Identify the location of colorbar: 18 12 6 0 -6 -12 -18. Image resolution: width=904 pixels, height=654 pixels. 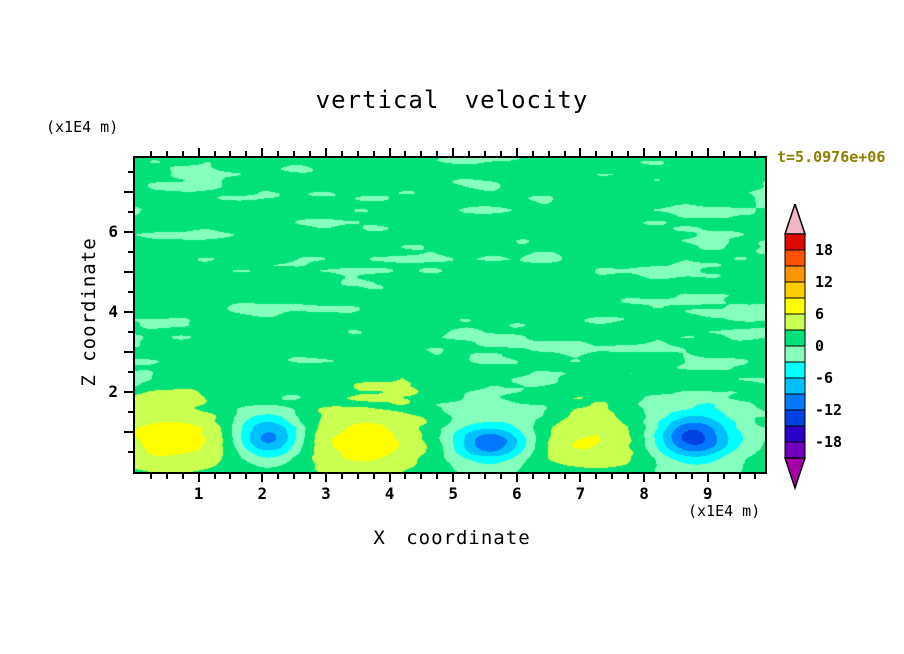
(812, 347).